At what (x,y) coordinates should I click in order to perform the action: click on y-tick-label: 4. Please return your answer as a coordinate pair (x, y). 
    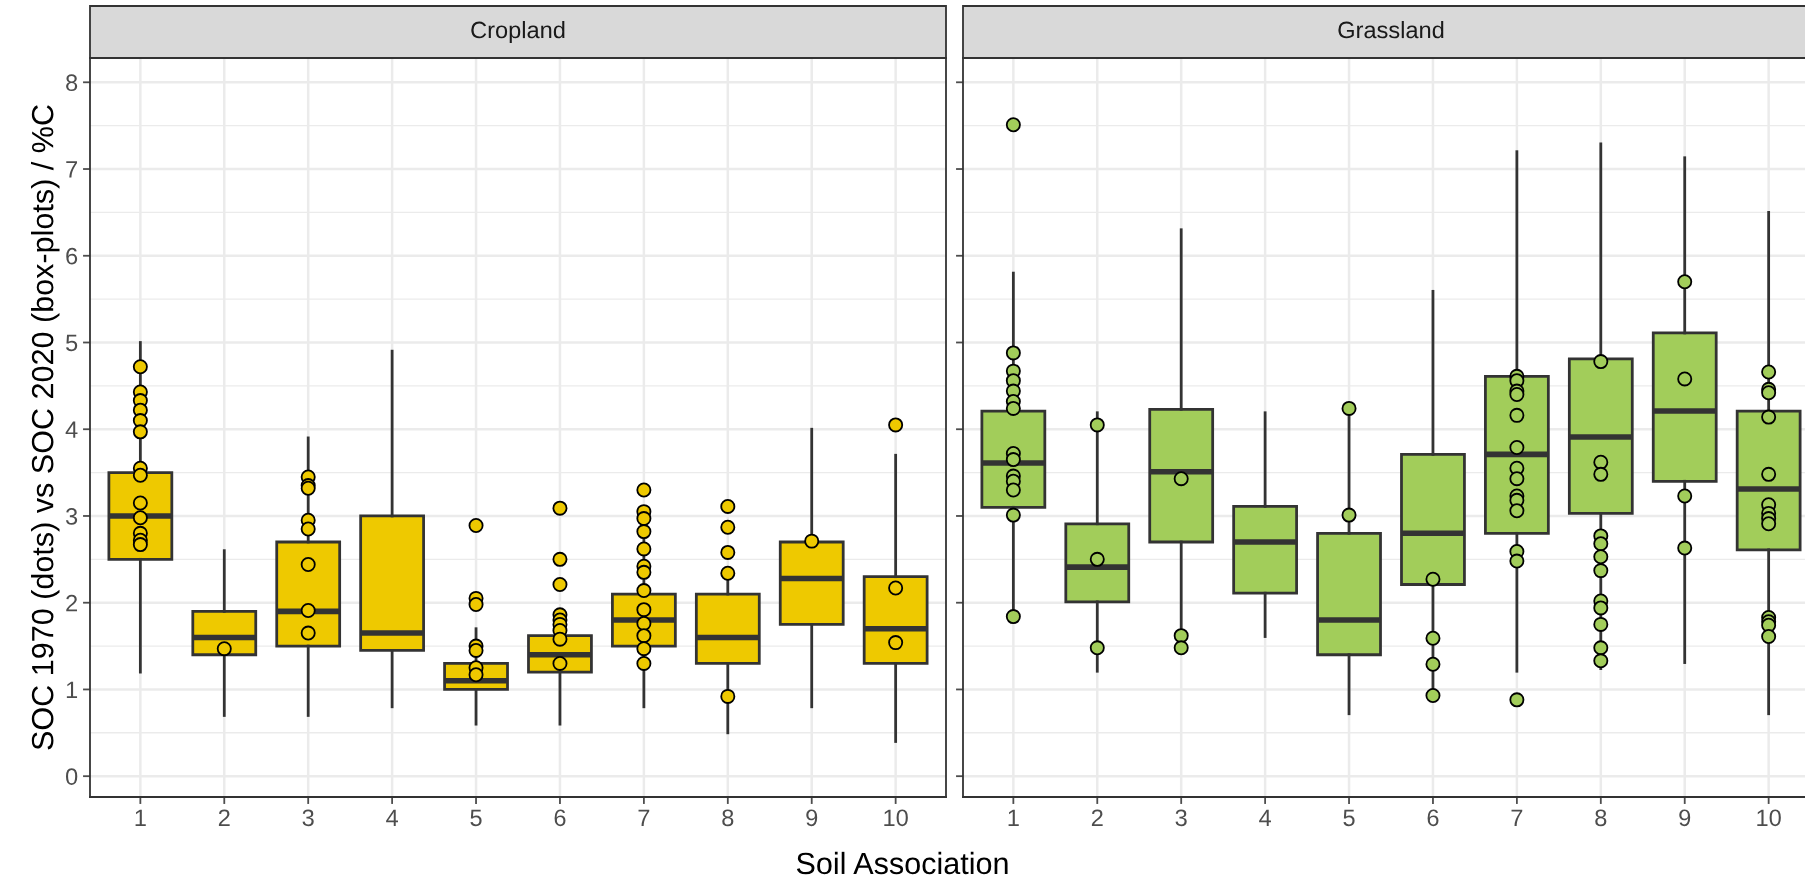
    Looking at the image, I should click on (71, 429).